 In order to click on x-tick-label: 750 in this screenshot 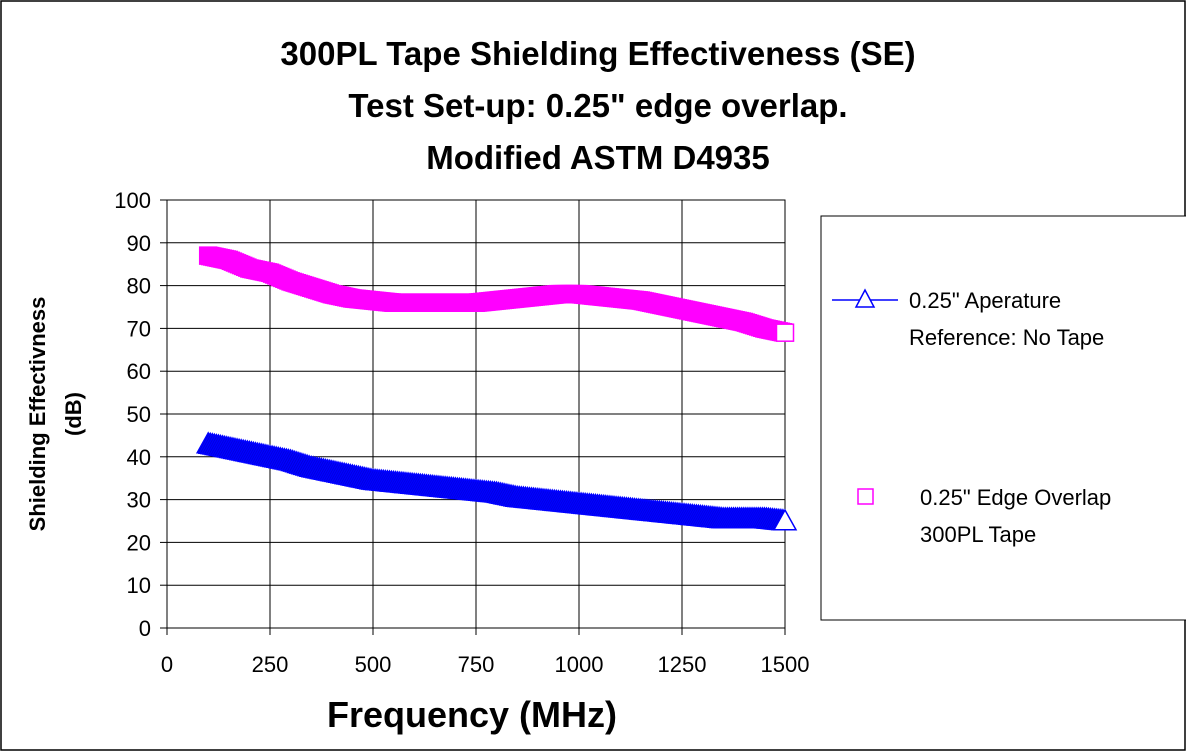, I will do `click(476, 664)`.